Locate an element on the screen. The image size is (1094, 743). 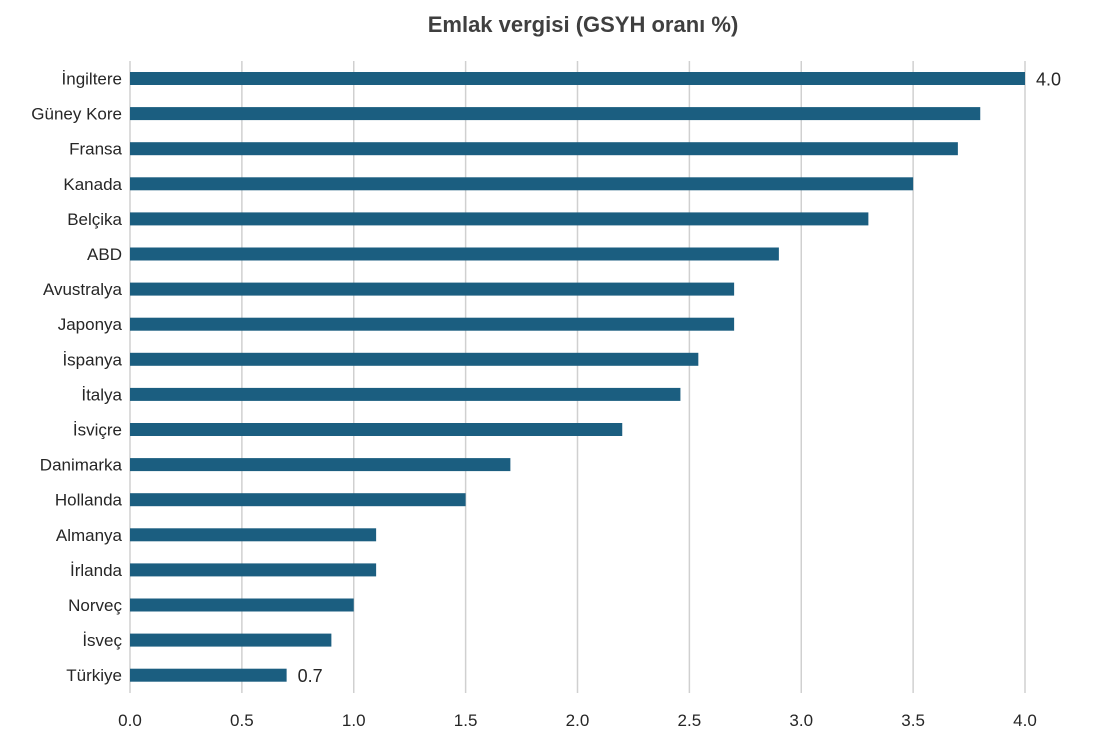
category-label-14: İrlanda is located at coordinates (96, 570).